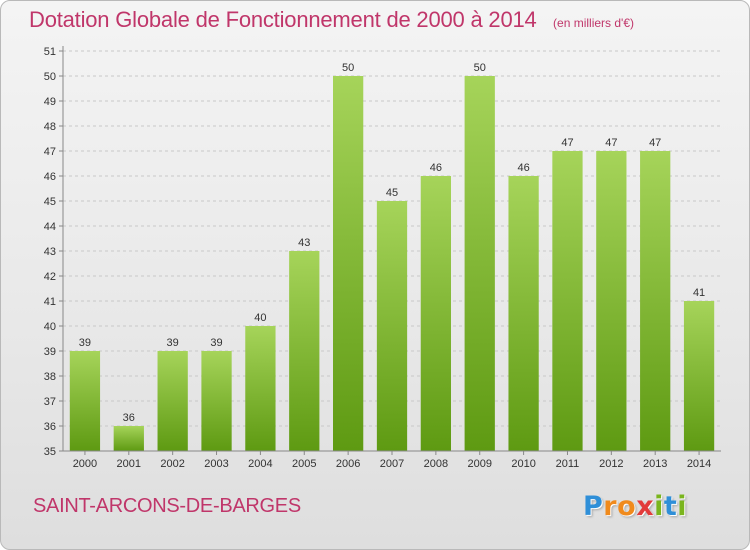  What do you see at coordinates (611, 464) in the screenshot?
I see `x-tick-label: 2012` at bounding box center [611, 464].